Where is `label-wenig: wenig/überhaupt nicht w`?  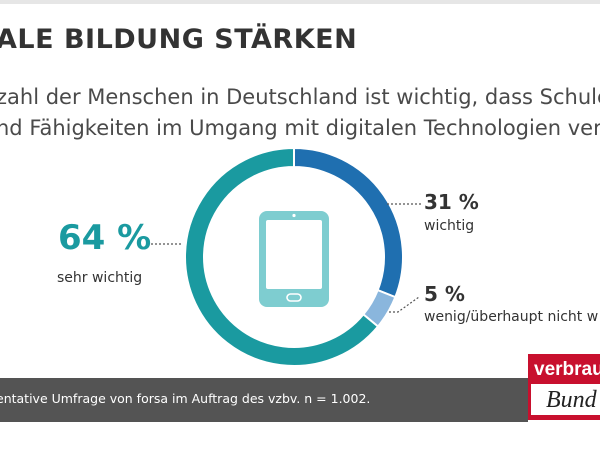
label-wenig: wenig/überhaupt nicht w is located at coordinates (511, 317).